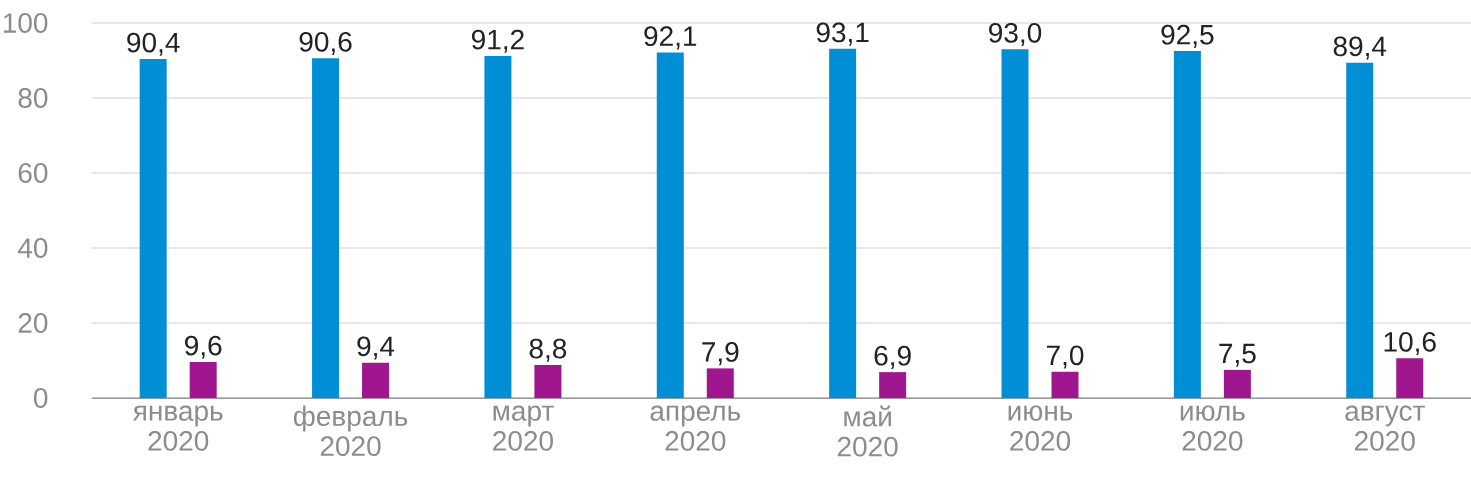  What do you see at coordinates (1015, 34) in the screenshot?
I see `data-label: 93,0` at bounding box center [1015, 34].